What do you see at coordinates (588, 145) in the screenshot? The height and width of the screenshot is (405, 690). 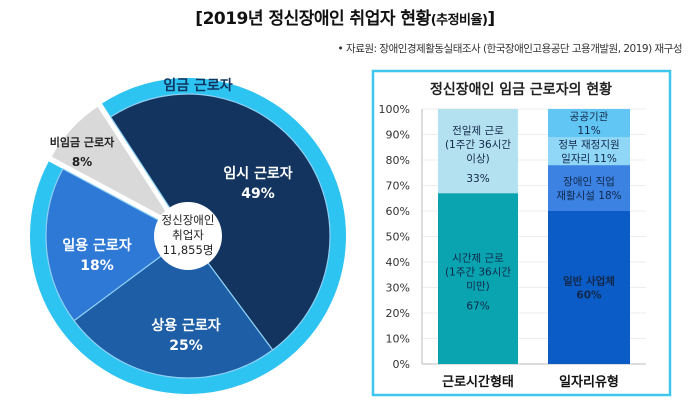 I see `segment-label: 정부 재정지원` at bounding box center [588, 145].